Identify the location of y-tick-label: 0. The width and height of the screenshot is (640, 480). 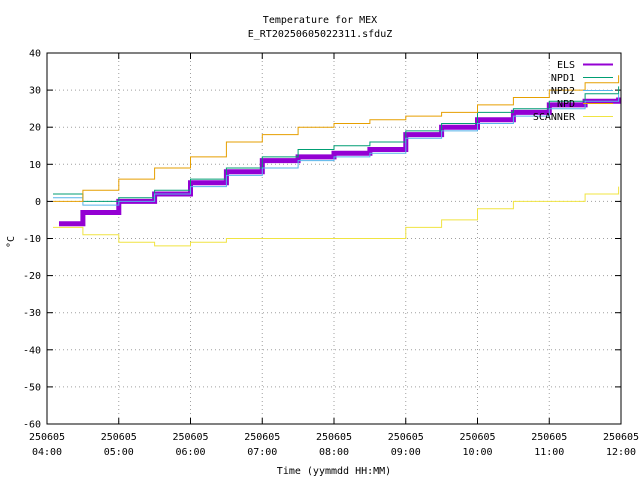
(38, 202).